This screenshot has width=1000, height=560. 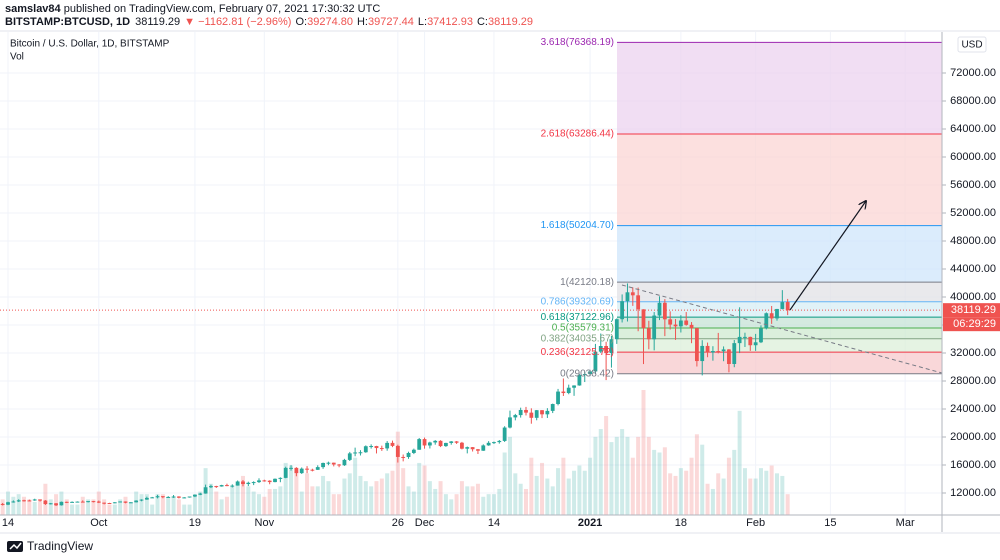 What do you see at coordinates (577, 317) in the screenshot?
I see `fib-label: 0.618(37122.96)` at bounding box center [577, 317].